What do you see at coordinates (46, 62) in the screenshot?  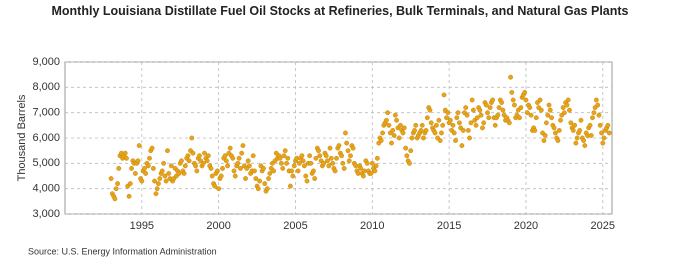 I see `y-tick-label: 9,000` at bounding box center [46, 62].